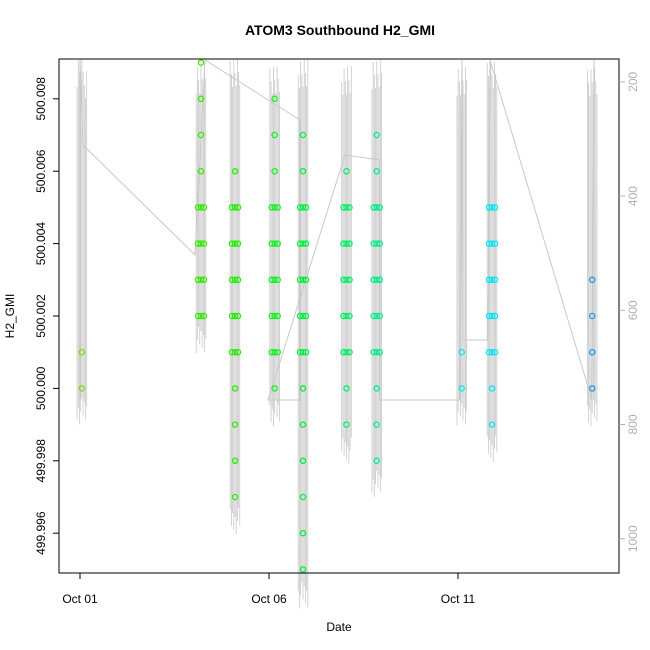 The height and width of the screenshot is (650, 650). What do you see at coordinates (41, 171) in the screenshot?
I see `y-tick-label: 500.006` at bounding box center [41, 171].